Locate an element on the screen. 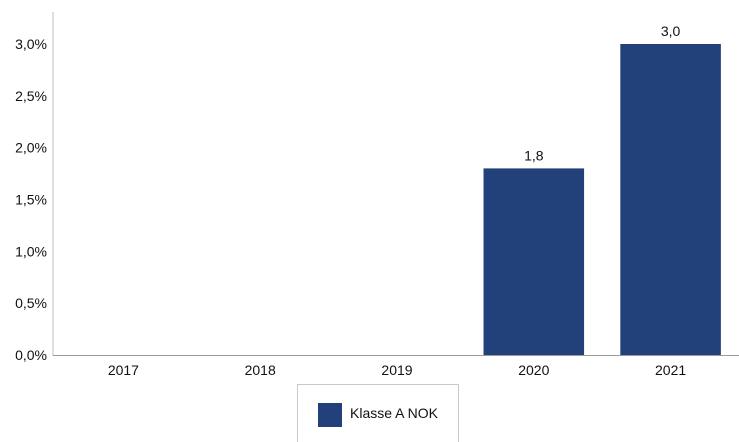 The image size is (739, 442). data-label-2020: 1,8 is located at coordinates (534, 155).